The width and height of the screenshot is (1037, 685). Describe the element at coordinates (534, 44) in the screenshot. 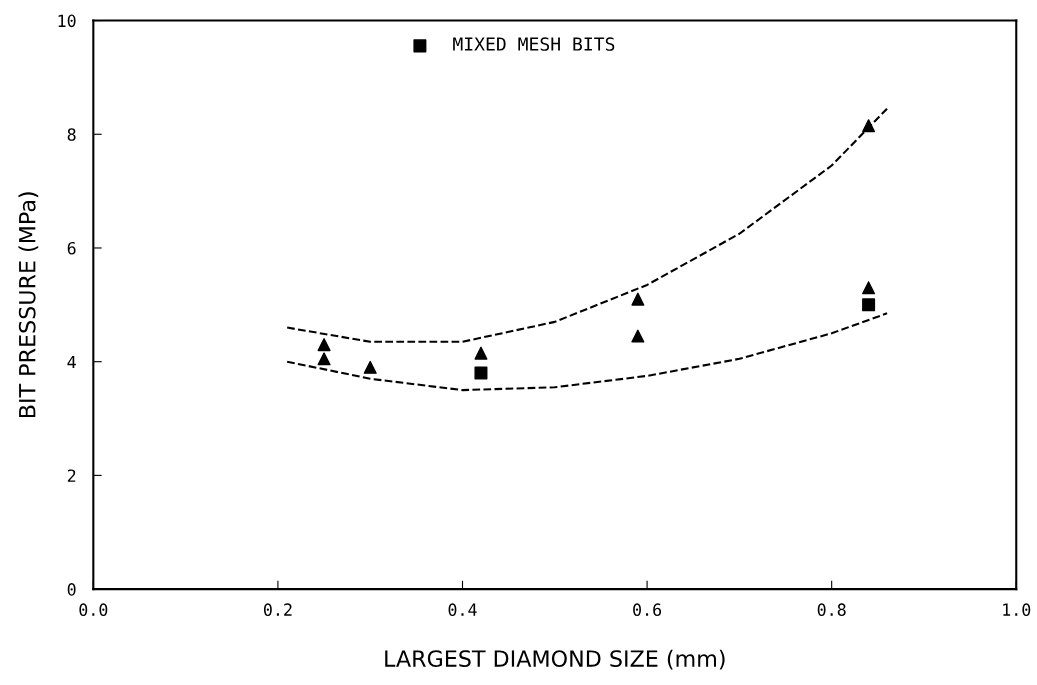

I see `legend-label: MIXED MESH BITS` at that location.